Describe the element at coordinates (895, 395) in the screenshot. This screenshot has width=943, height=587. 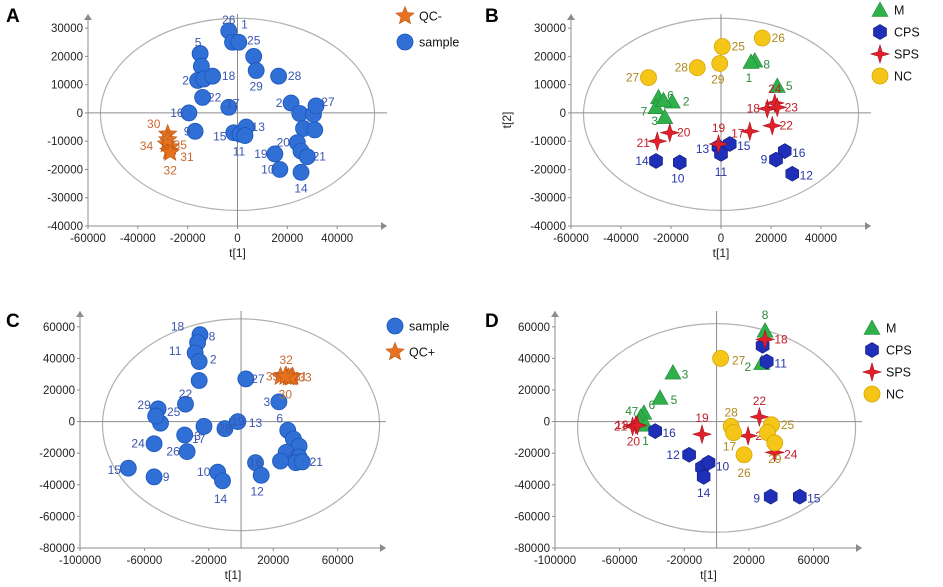
I see `legend-label: NC` at that location.